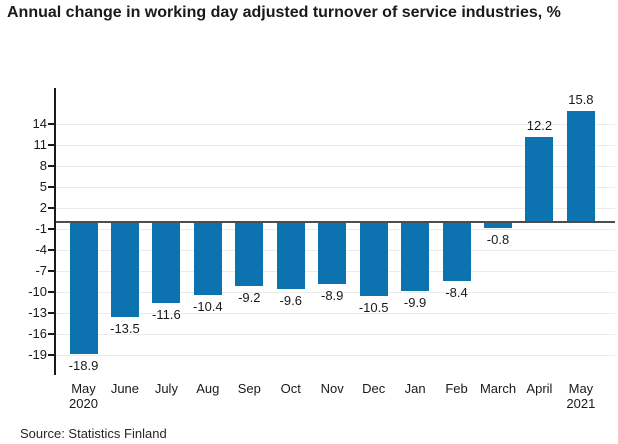 This screenshot has height=444, width=618. Describe the element at coordinates (37, 312) in the screenshot. I see `y-tick-label: -13` at that location.